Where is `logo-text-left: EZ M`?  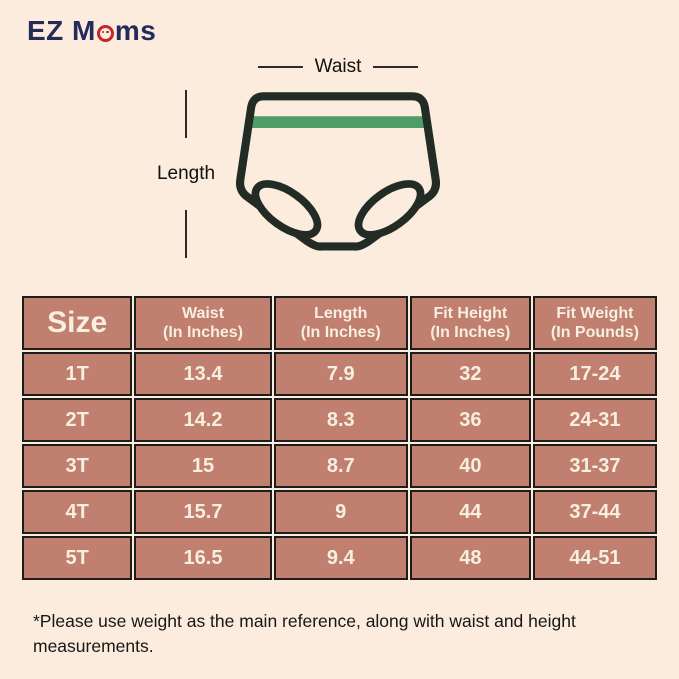 logo-text-left: EZ M is located at coordinates (61, 30).